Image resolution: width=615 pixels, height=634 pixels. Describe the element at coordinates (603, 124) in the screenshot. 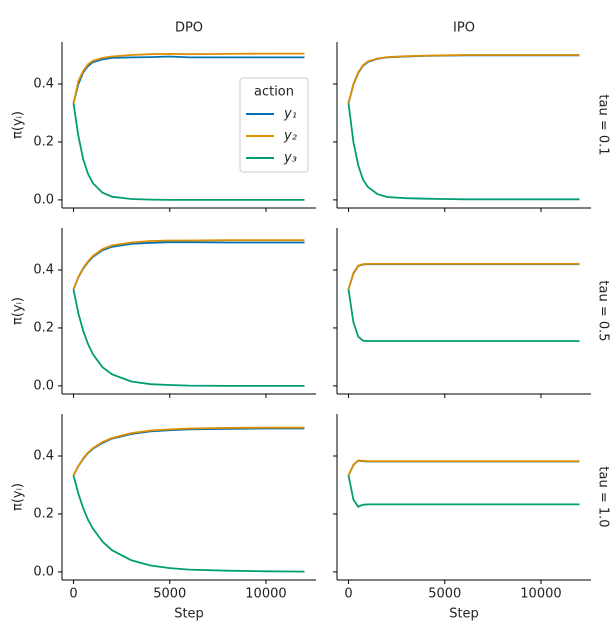

I see `row-label: tau = 0.1` at that location.